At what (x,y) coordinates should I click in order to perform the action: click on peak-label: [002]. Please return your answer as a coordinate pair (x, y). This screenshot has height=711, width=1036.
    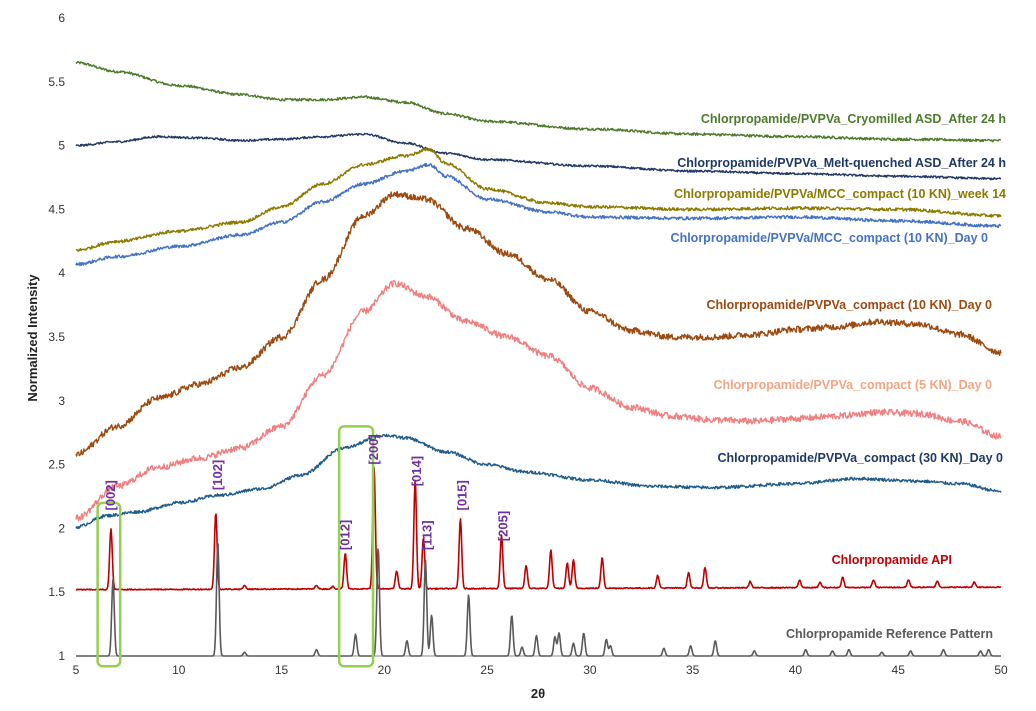
    Looking at the image, I should click on (110, 495).